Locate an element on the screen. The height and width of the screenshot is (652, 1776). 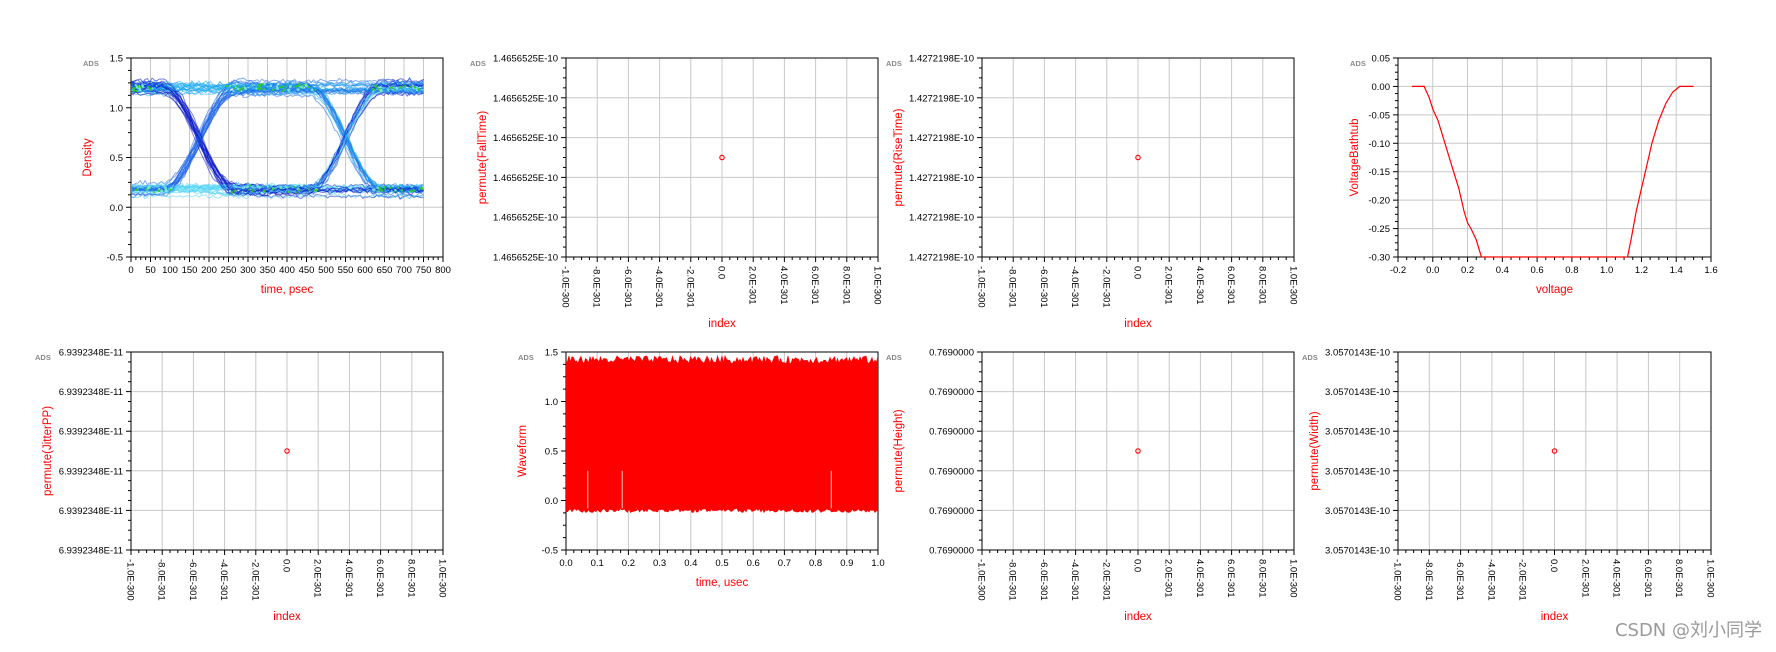
x-tick-label: 4.0E-301 is located at coordinates (783, 285).